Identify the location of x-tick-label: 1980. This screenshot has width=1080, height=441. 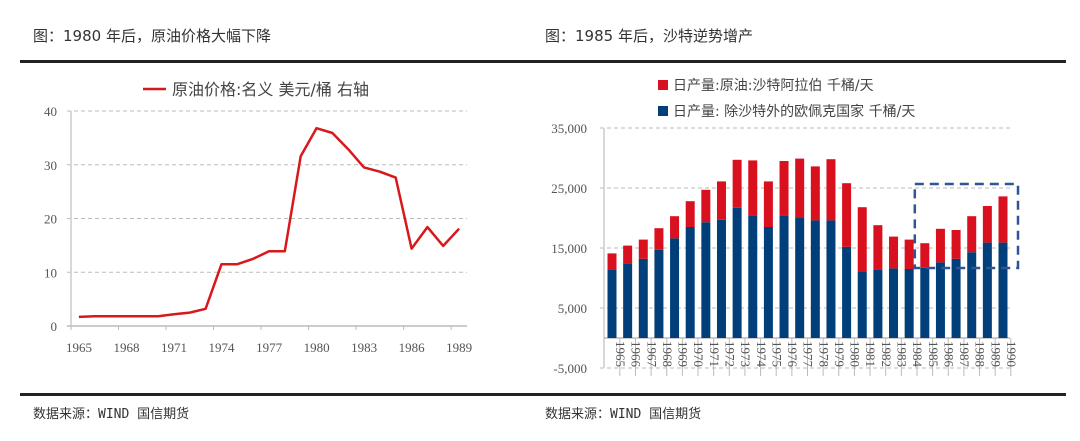
(317, 347).